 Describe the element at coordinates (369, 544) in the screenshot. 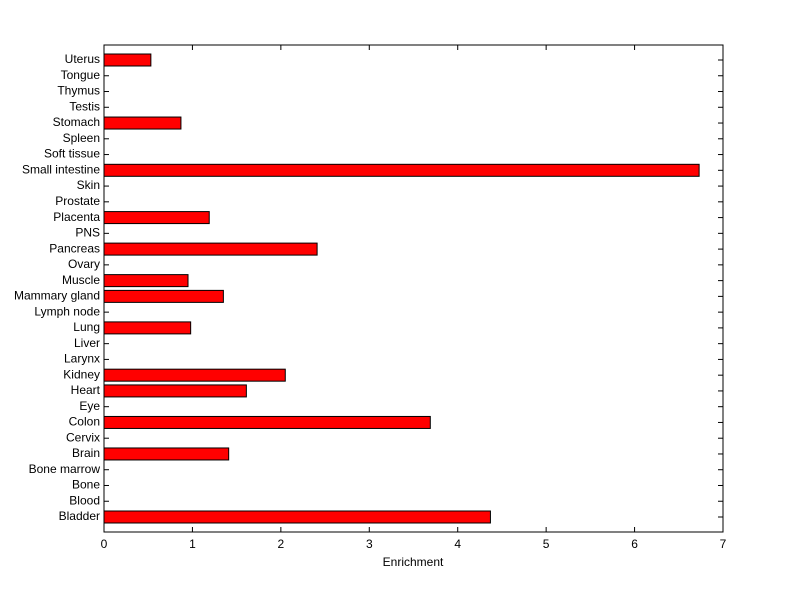

I see `x-tick-label: 3` at that location.